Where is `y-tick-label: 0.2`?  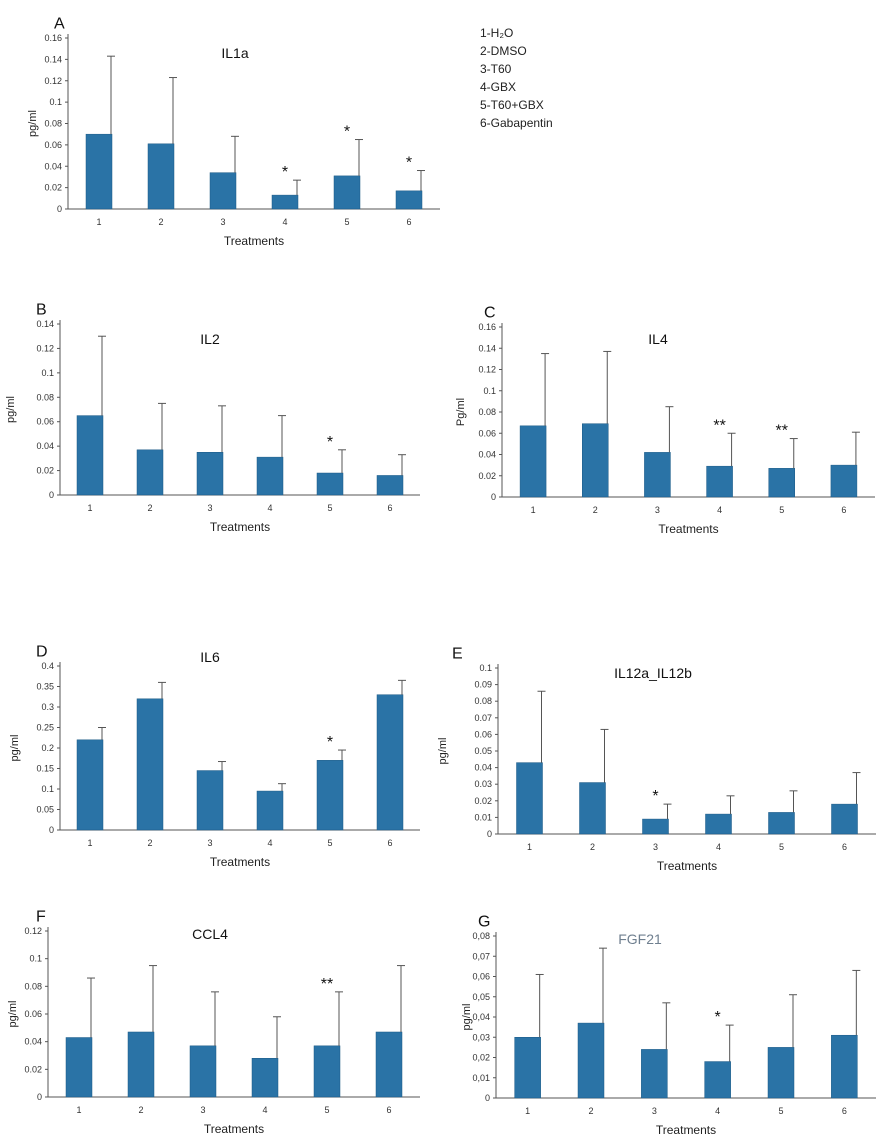
y-tick-label: 0.2 is located at coordinates (47, 748).